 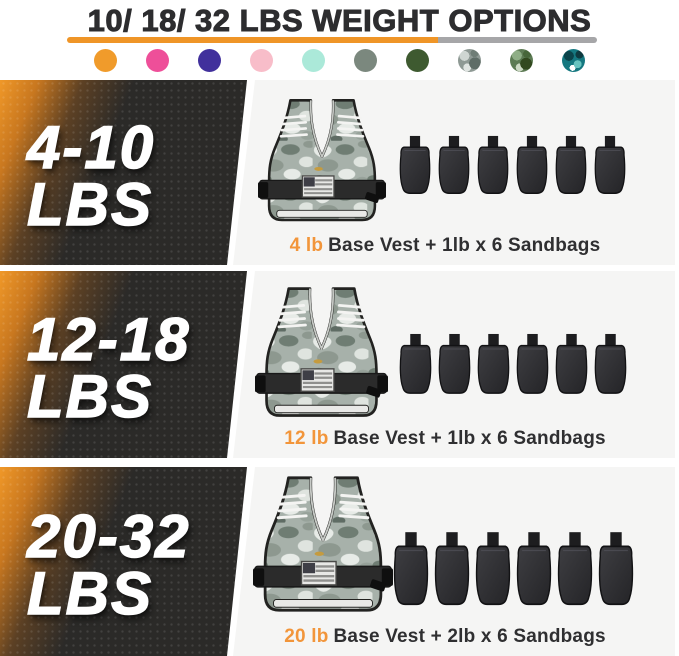 What do you see at coordinates (105, 60) in the screenshot?
I see `color-swatch-orange` at bounding box center [105, 60].